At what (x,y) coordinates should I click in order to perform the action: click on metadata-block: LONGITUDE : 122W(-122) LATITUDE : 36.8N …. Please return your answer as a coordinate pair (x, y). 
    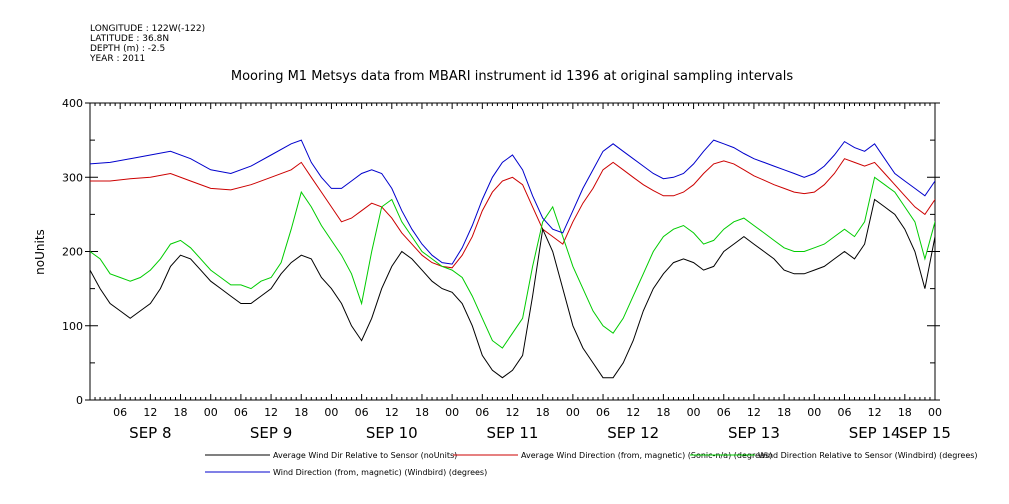
    Looking at the image, I should click on (147, 44).